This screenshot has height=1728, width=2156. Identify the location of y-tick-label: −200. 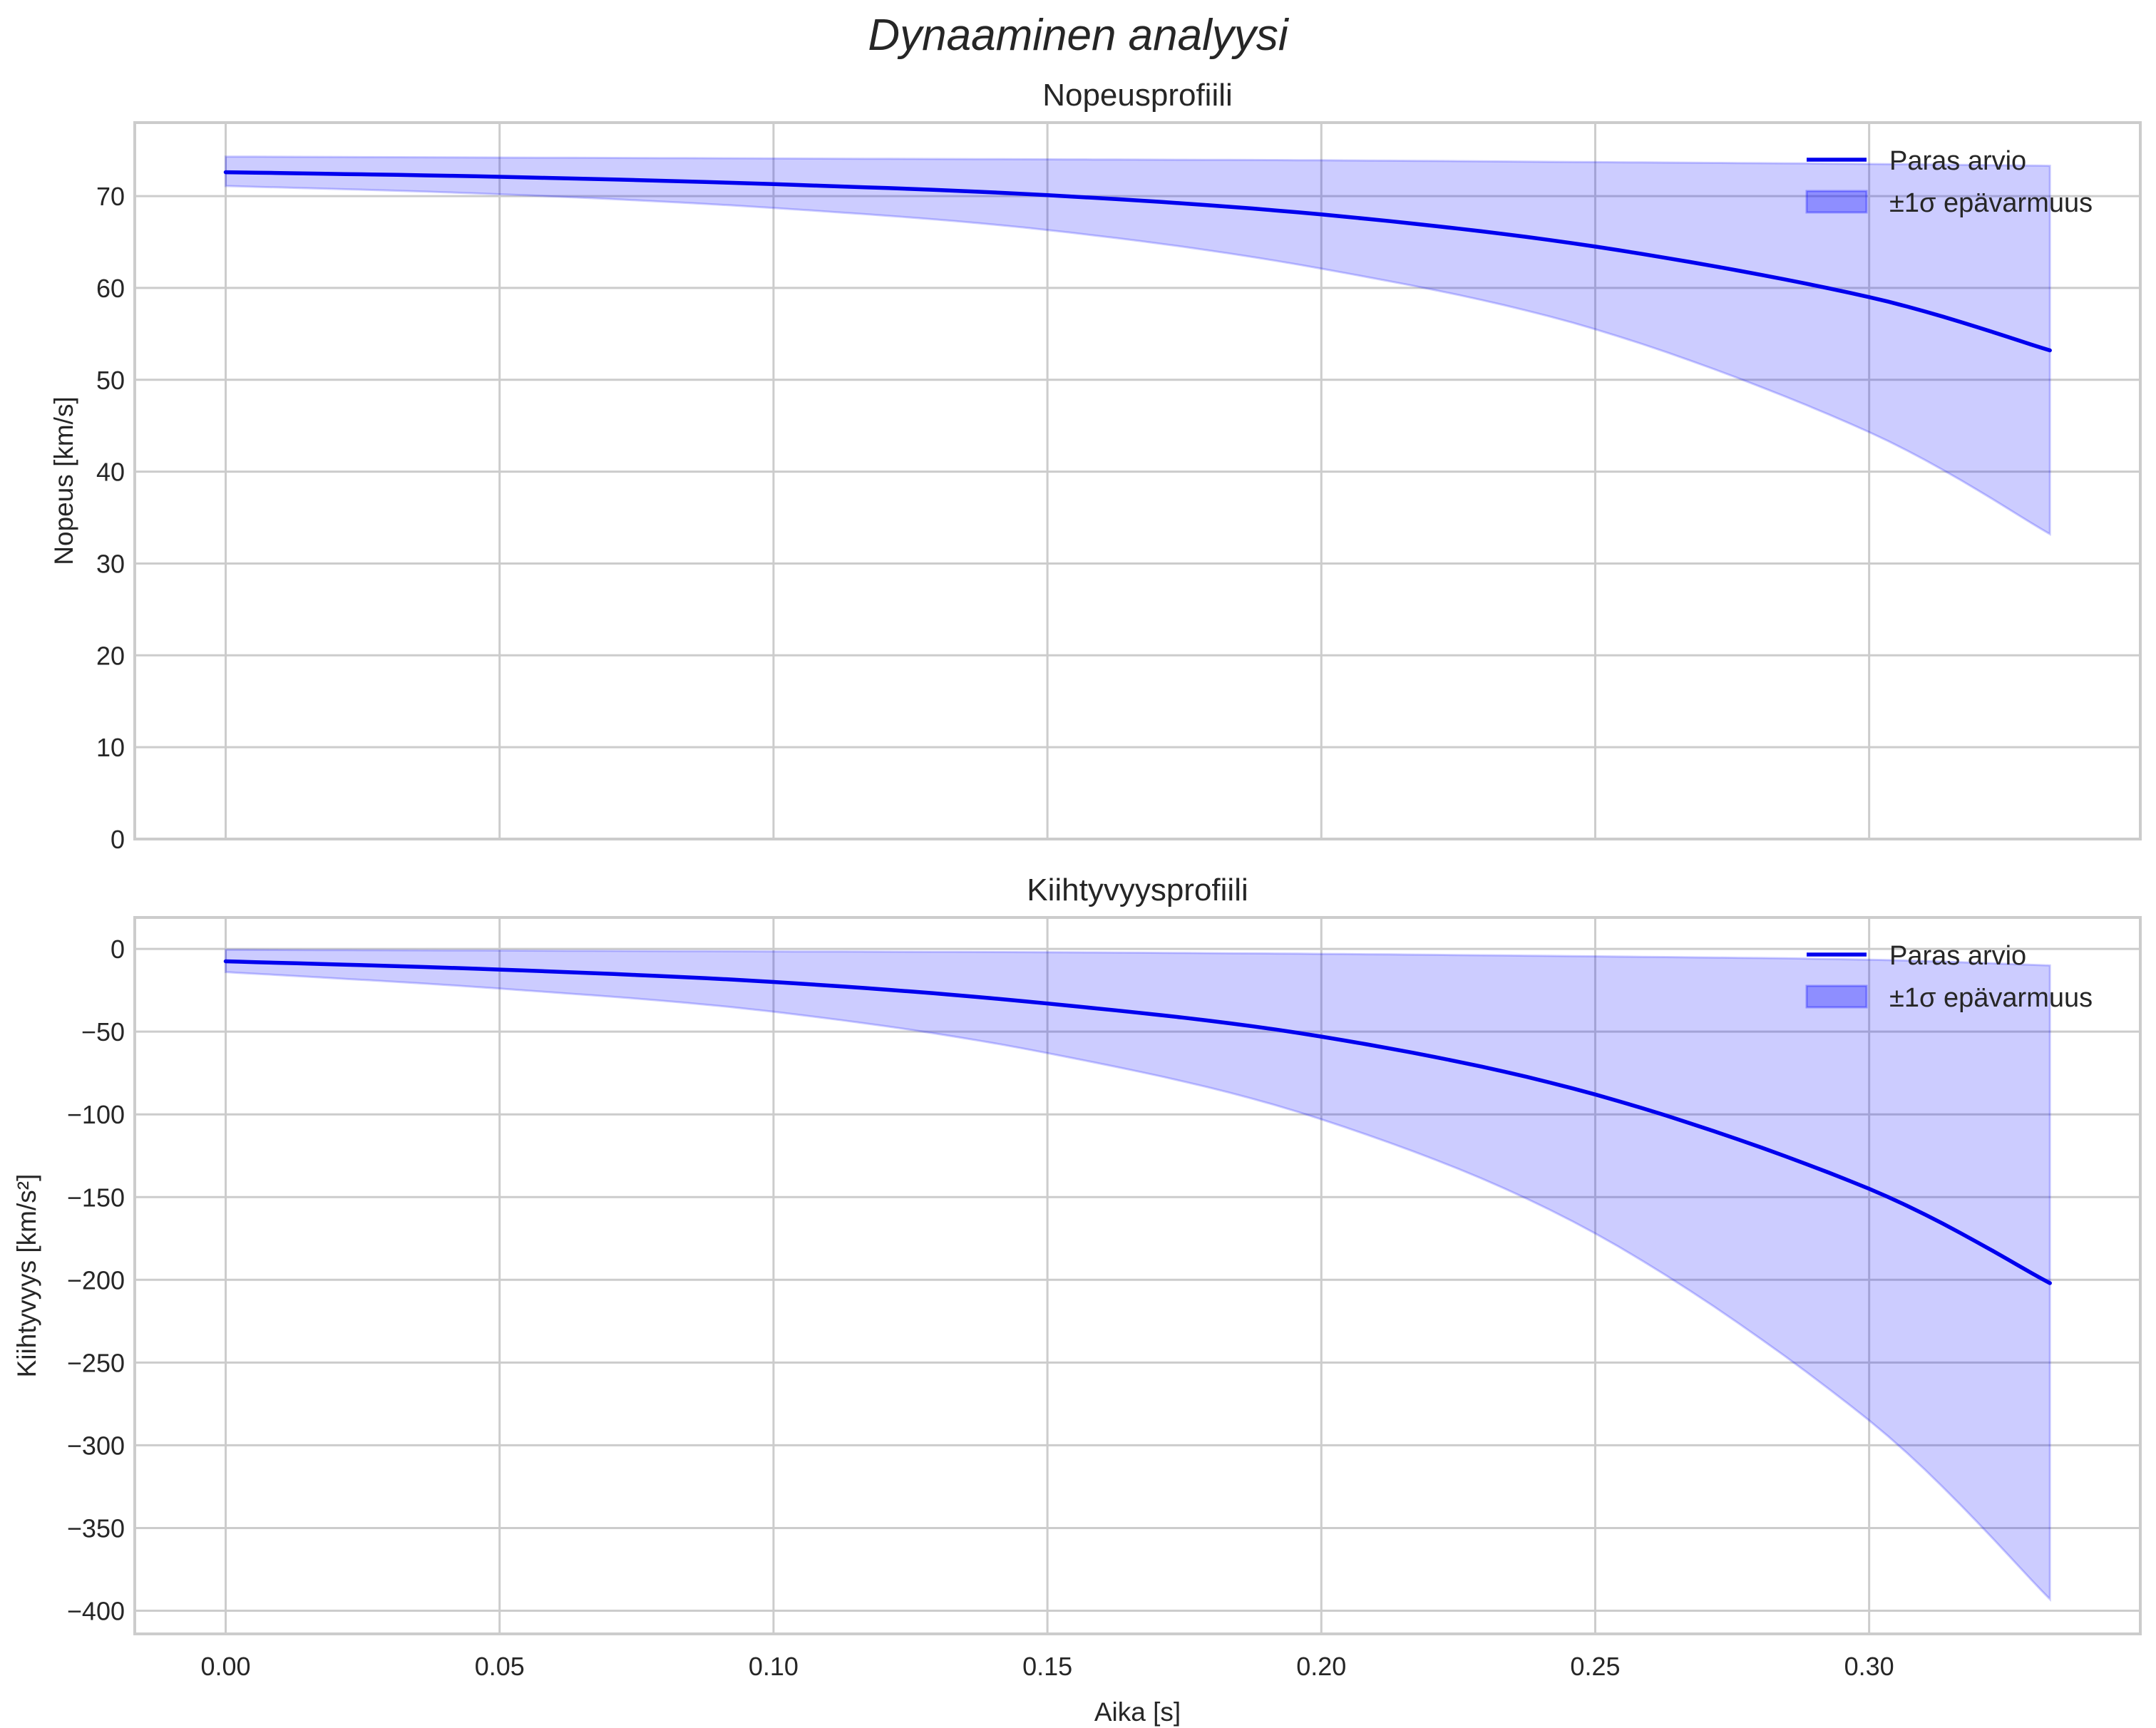
(96, 1280).